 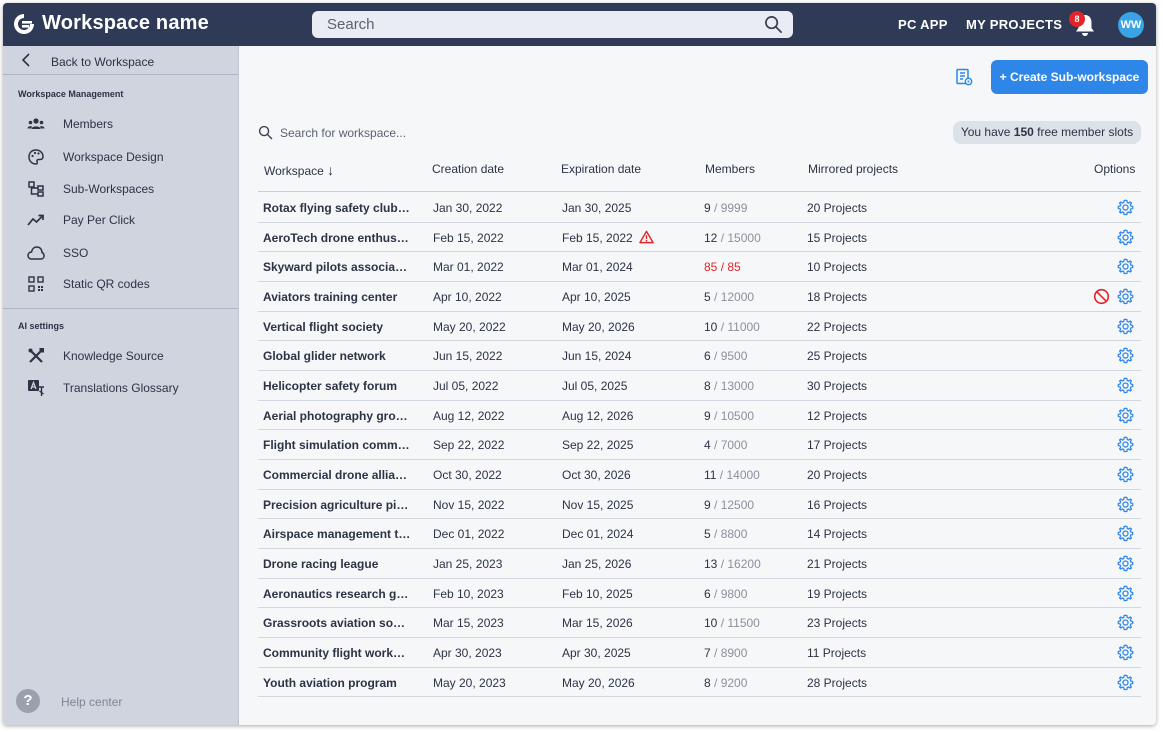 What do you see at coordinates (601, 169) in the screenshot?
I see `column-header-expiration-date: Expiration date` at bounding box center [601, 169].